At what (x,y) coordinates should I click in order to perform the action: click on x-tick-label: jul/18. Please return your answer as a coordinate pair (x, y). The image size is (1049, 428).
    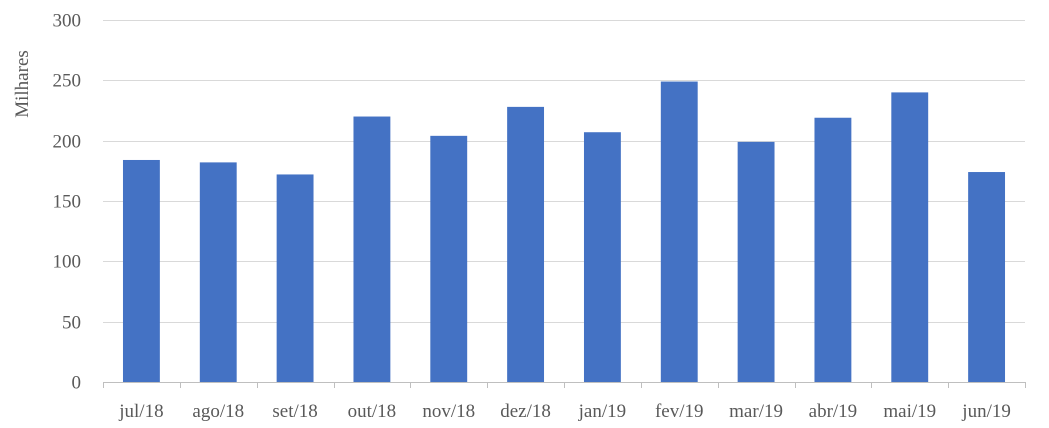
    Looking at the image, I should click on (140, 411).